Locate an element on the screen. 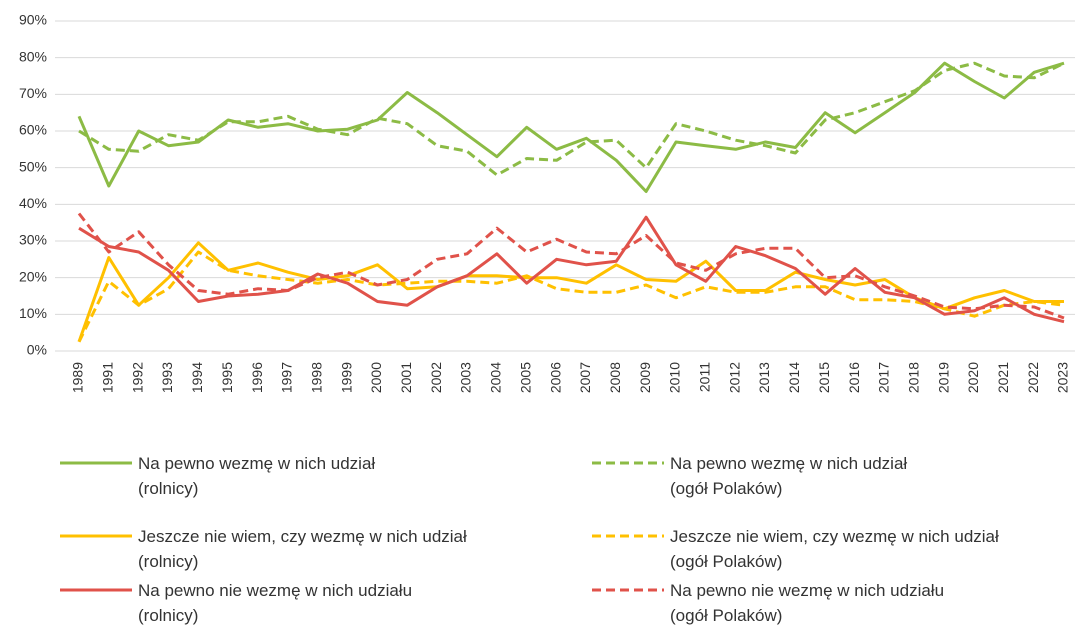  x-tick-label: 1994 is located at coordinates (197, 377).